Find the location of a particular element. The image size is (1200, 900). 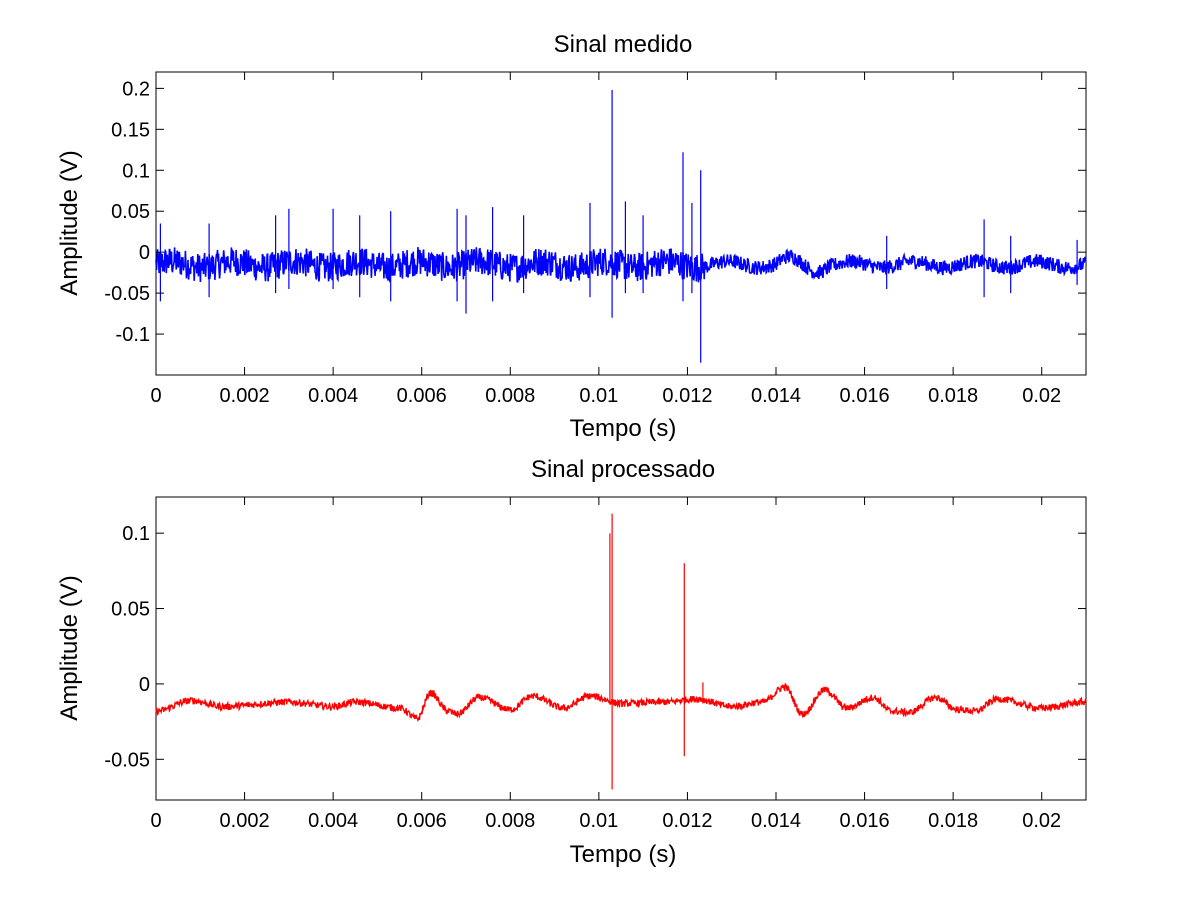

y-tick-label: 0.2 is located at coordinates (136, 89).